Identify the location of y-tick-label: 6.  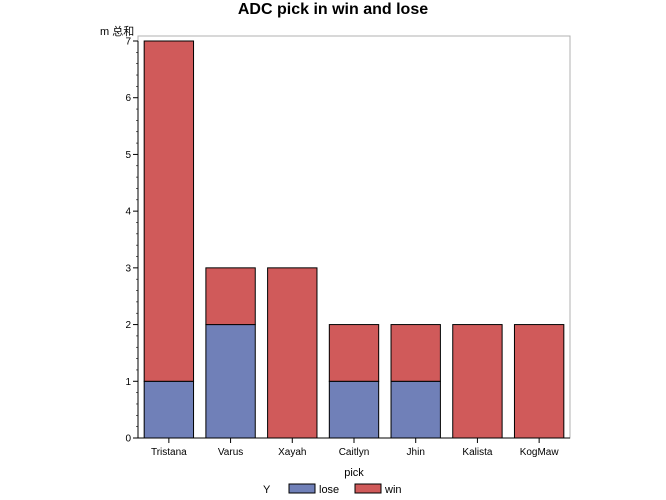
(128, 98).